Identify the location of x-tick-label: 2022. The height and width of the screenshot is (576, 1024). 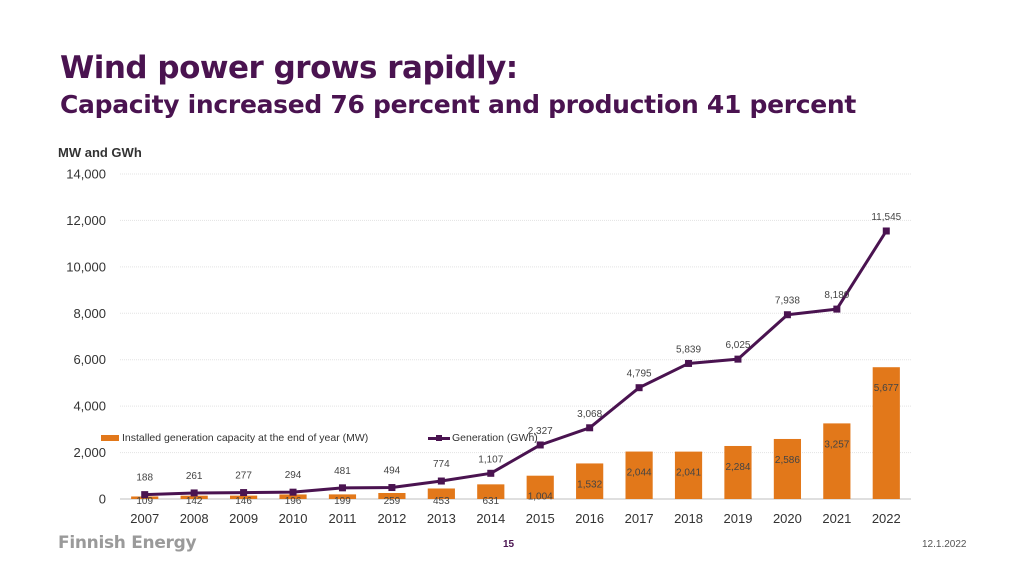
(886, 518).